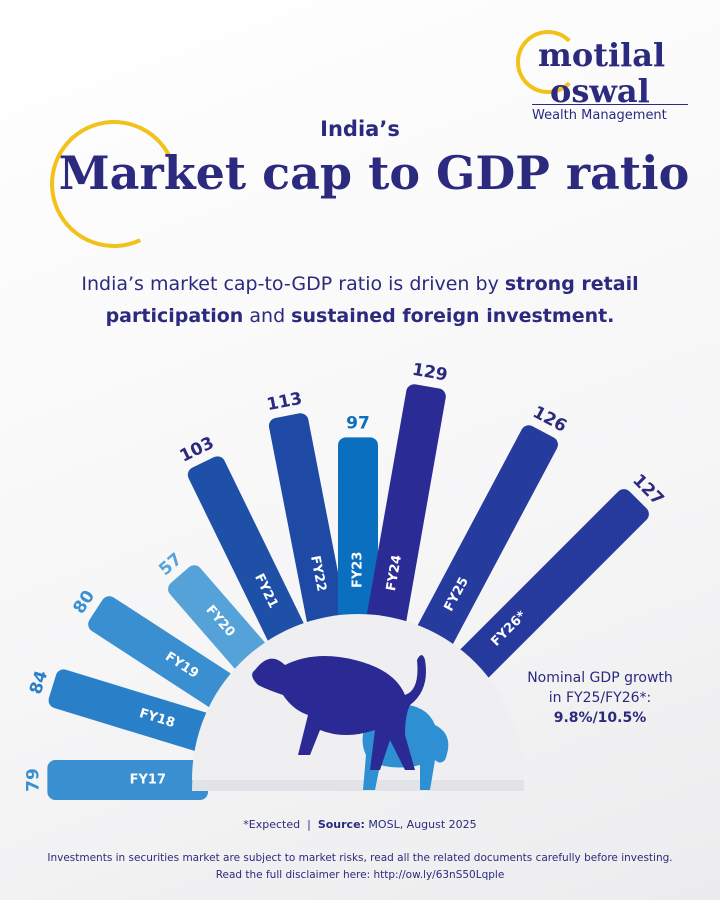 This screenshot has height=900, width=720. I want to click on logo-tagline: Wealth Management, so click(599, 115).